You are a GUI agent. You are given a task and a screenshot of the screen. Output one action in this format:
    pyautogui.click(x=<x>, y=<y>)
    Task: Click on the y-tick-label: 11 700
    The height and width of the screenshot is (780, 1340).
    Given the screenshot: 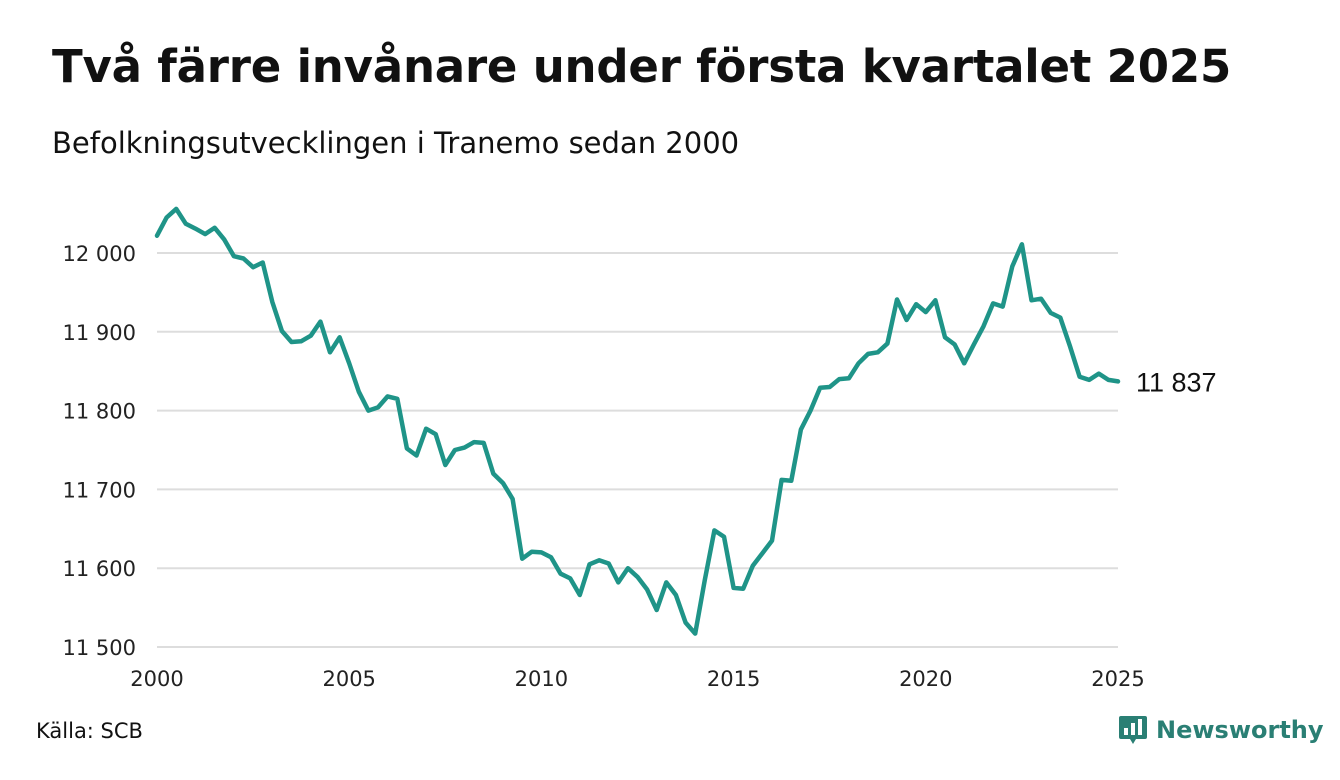 What is the action you would take?
    pyautogui.click(x=99, y=490)
    